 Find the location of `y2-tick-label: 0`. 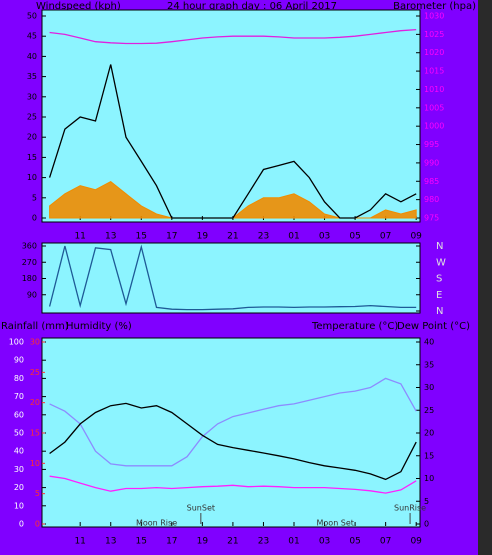

y2-tick-label: 0 is located at coordinates (426, 524).